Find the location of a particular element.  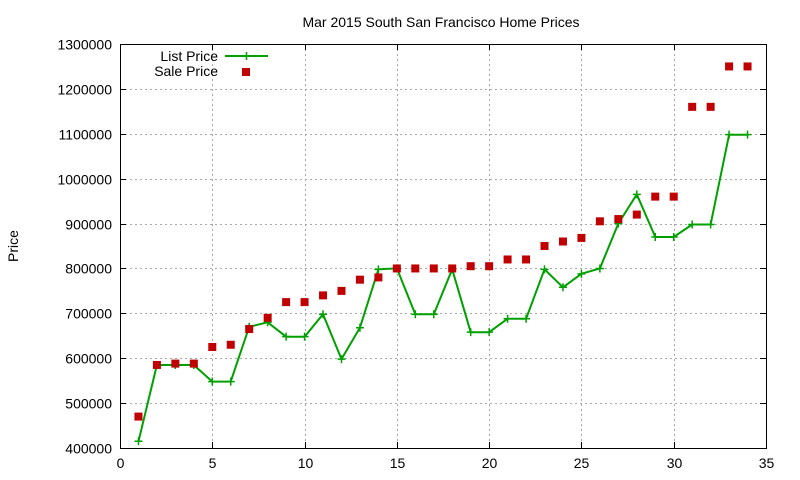

x-tick-label: 10 is located at coordinates (306, 463).